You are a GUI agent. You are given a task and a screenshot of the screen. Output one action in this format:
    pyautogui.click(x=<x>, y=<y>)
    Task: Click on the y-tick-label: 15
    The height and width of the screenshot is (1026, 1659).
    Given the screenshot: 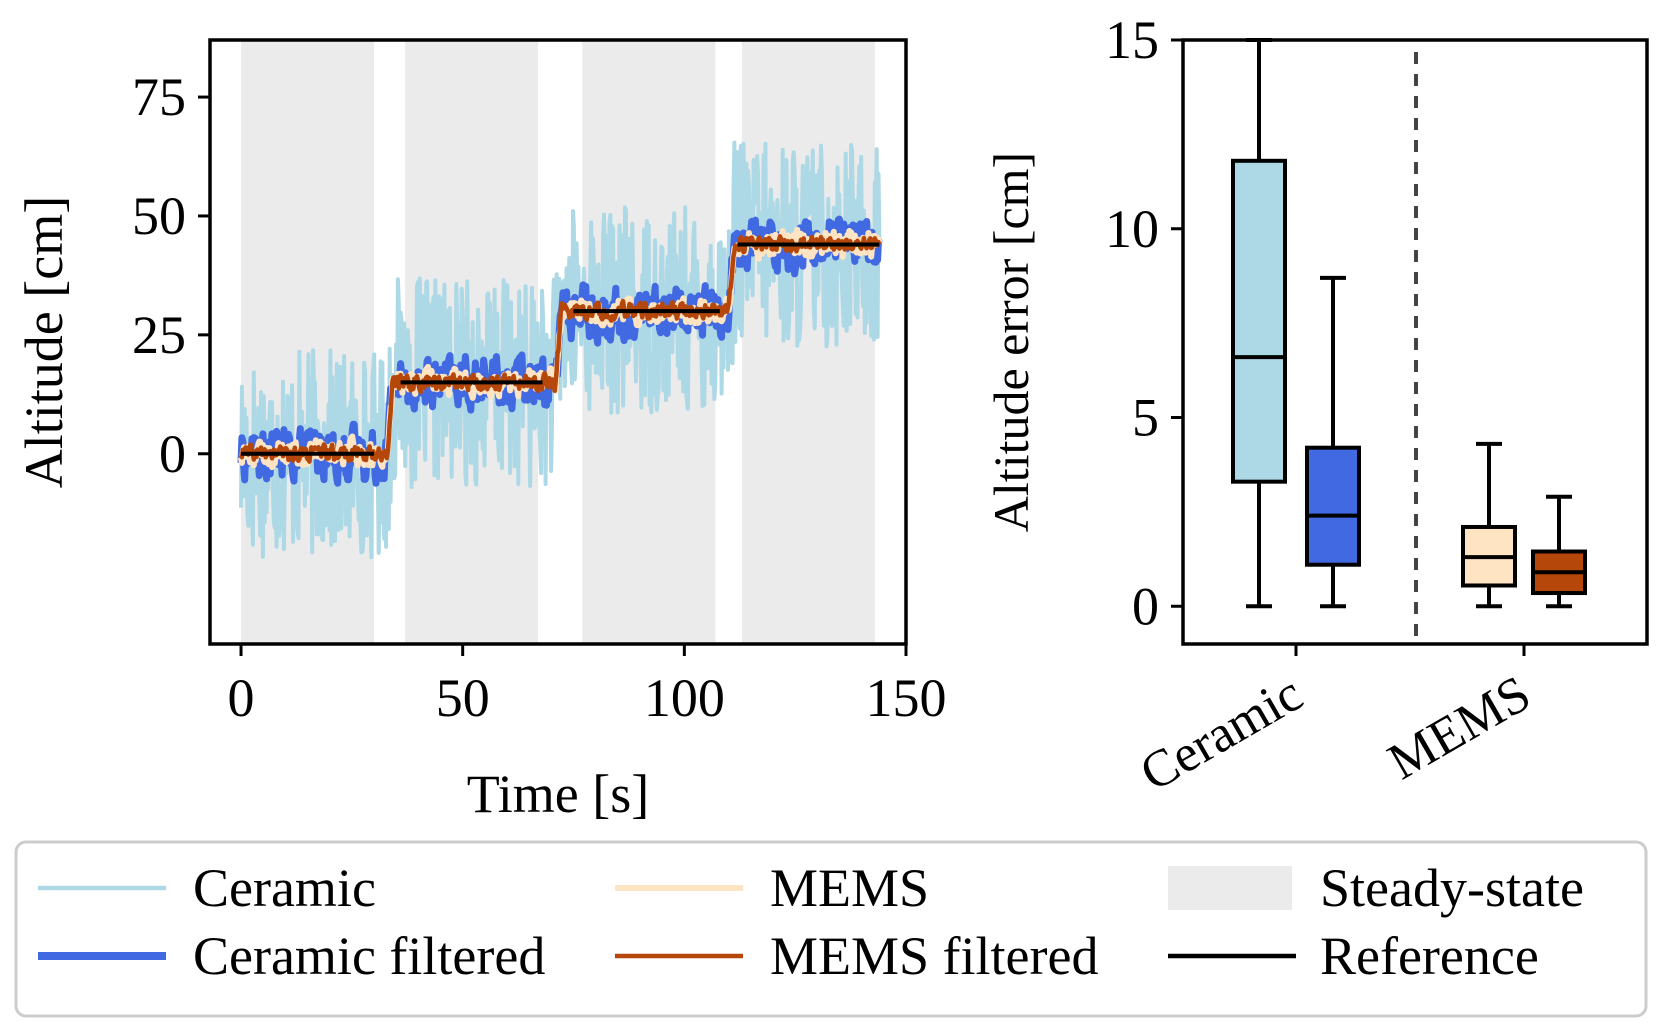 What is the action you would take?
    pyautogui.click(x=1132, y=40)
    